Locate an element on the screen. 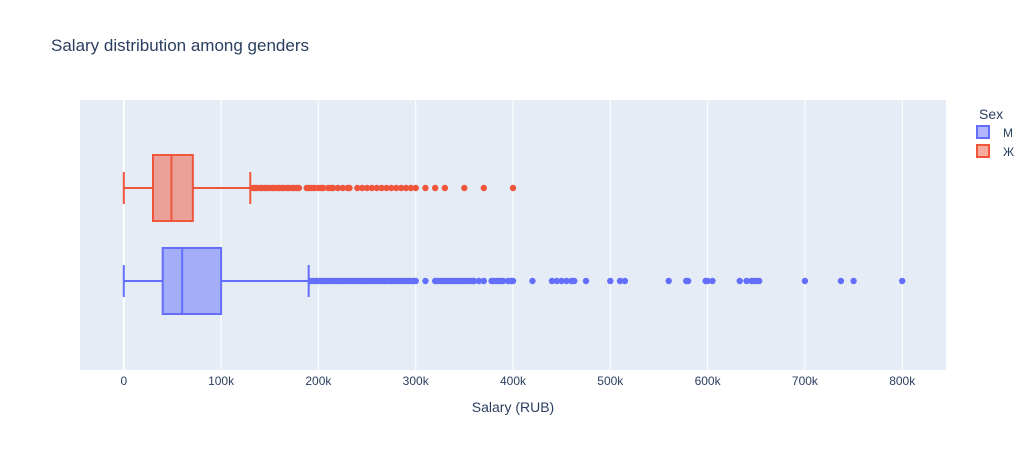 This screenshot has height=455, width=1032. legend-item-zh: Ж is located at coordinates (995, 151).